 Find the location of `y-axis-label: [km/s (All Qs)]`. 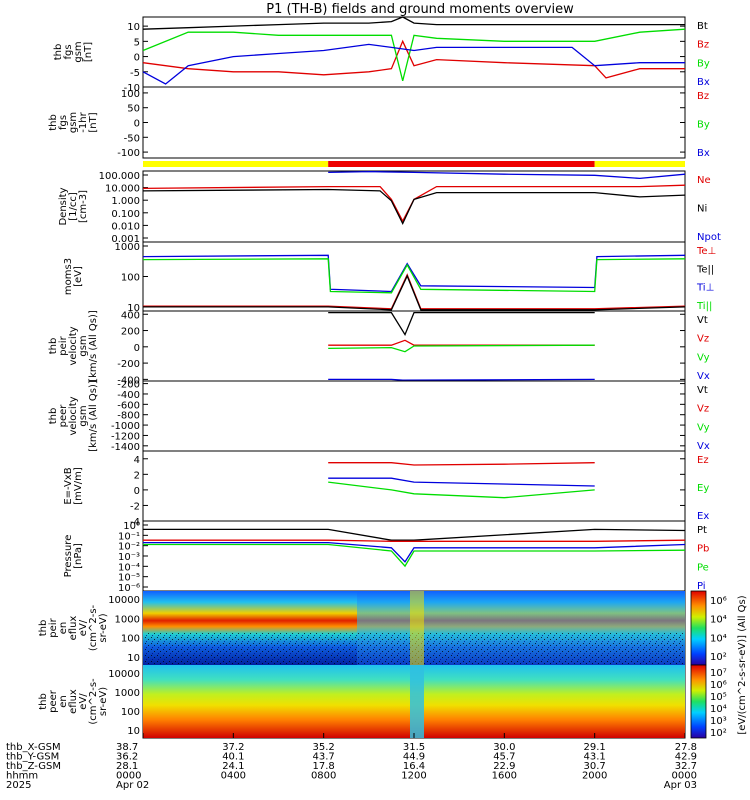

y-axis-label: [km/s (All Qs)] is located at coordinates (93, 346).